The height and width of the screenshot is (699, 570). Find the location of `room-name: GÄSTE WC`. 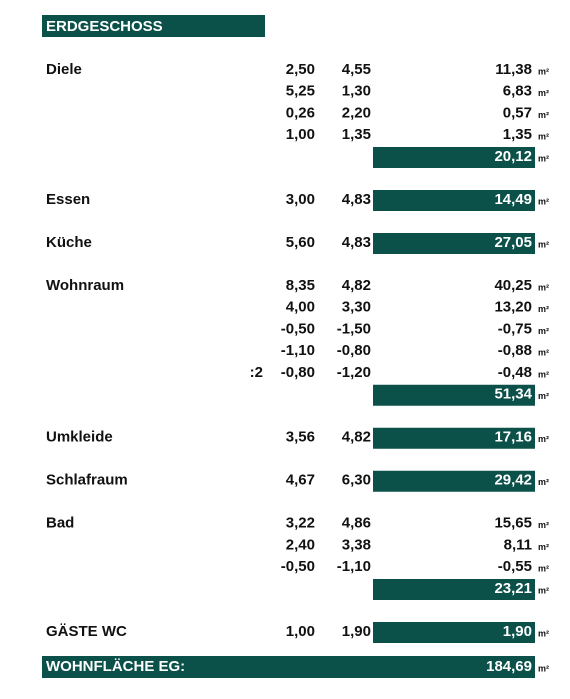

room-name: GÄSTE WC is located at coordinates (86, 631).